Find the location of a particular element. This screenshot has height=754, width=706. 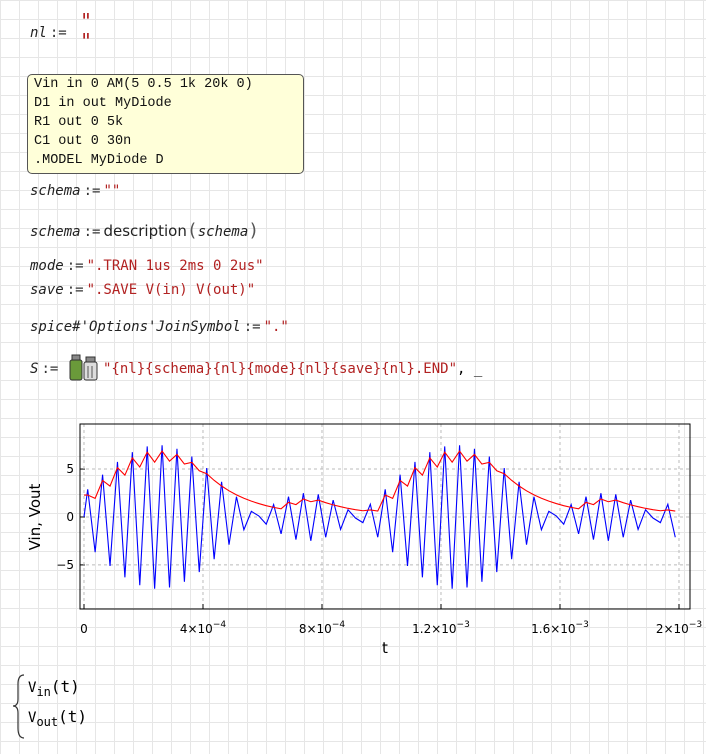

schema-def: schema:= "" is located at coordinates (75, 191).